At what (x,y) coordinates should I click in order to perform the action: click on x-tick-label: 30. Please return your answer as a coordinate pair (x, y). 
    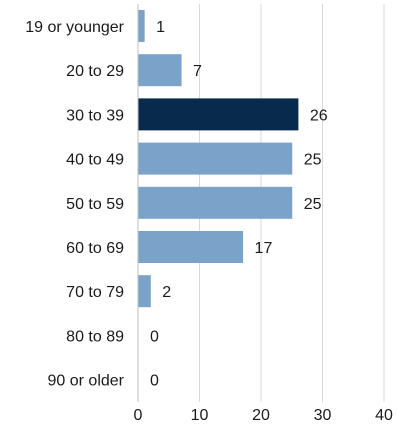
    Looking at the image, I should click on (323, 415).